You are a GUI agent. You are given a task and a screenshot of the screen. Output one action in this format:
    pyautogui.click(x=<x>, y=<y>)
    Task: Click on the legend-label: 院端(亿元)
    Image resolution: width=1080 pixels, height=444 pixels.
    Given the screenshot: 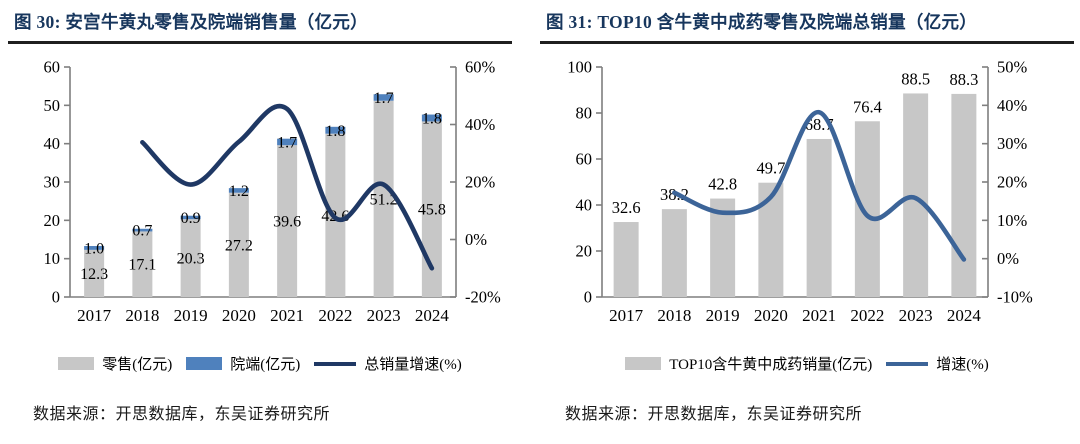 What is the action you would take?
    pyautogui.click(x=265, y=365)
    